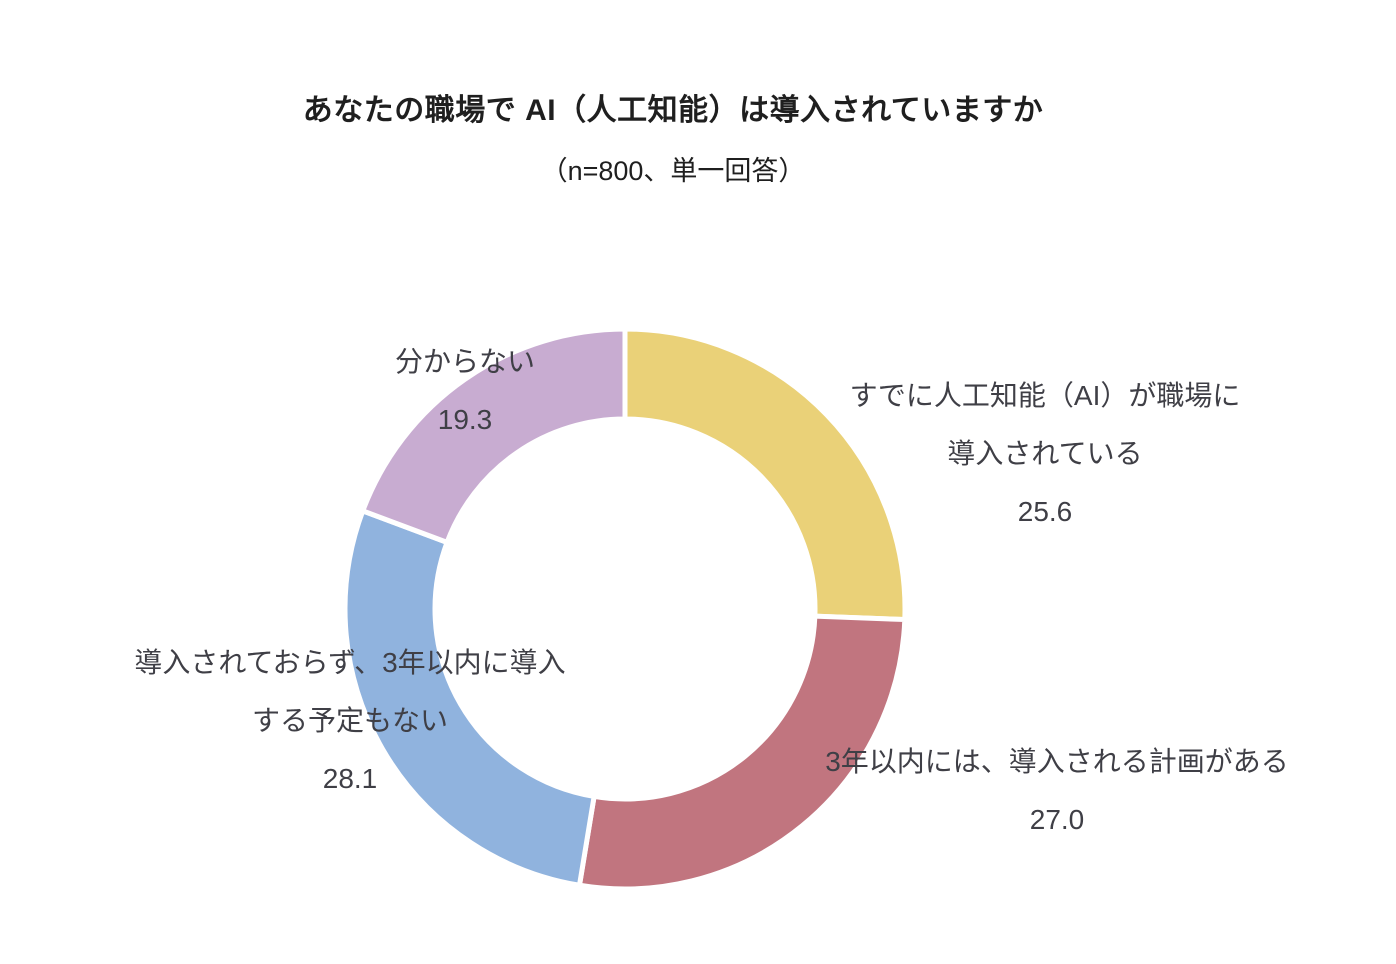 This screenshot has height=964, width=1396. I want to click on segment-label-line: 導入されておらず、3年以内に導入, so click(350, 662).